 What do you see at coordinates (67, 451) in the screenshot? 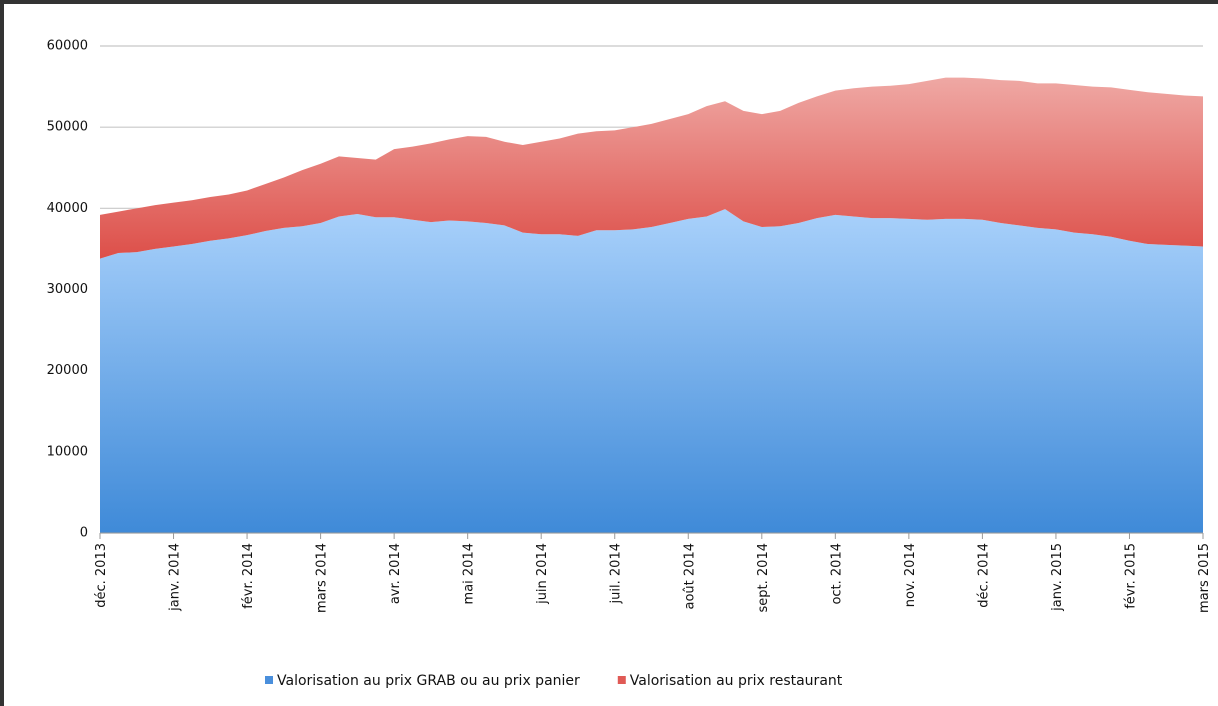
I see `y-tick-label: 10000` at bounding box center [67, 451].